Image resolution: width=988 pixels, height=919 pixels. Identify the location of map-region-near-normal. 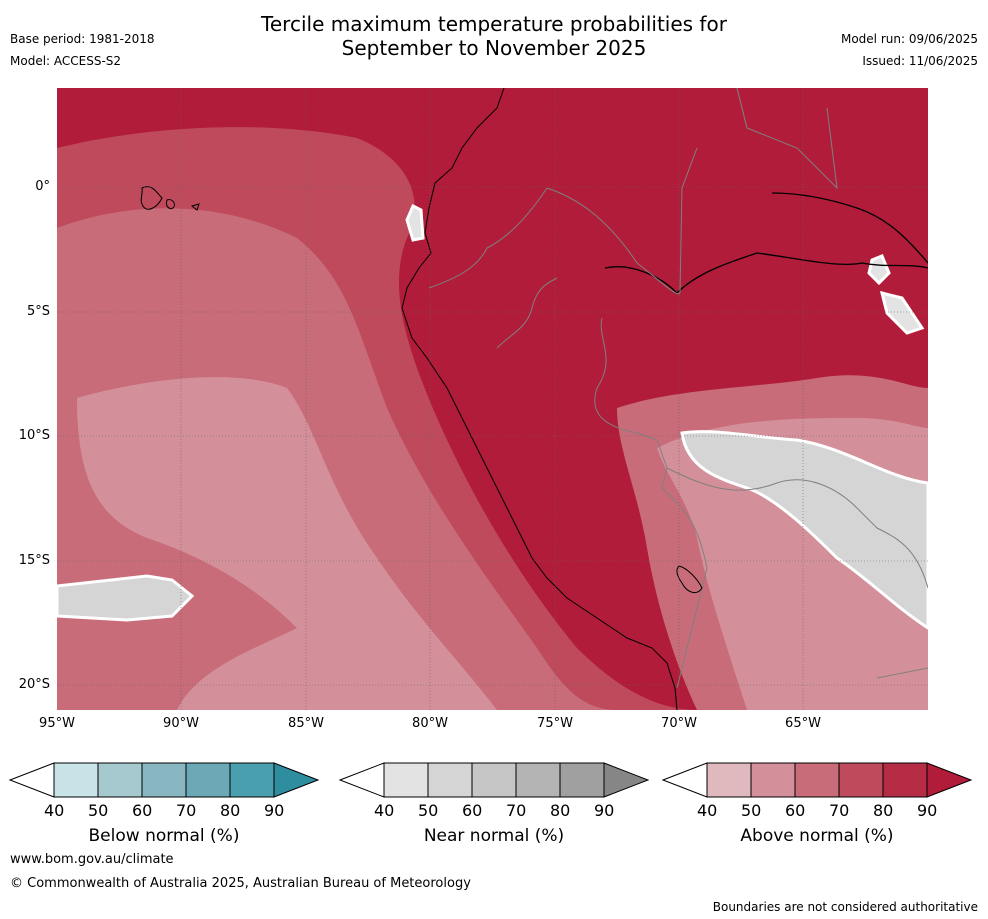
(804, 530).